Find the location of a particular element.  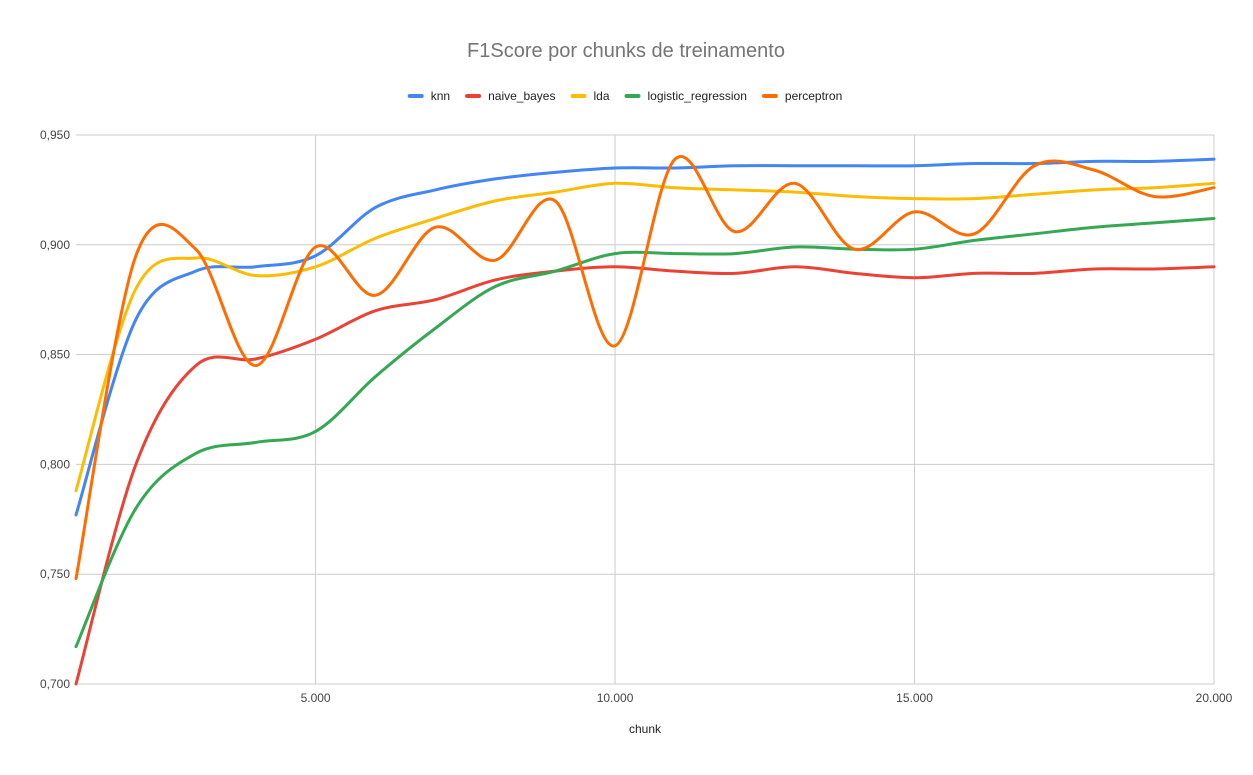

legend-item-knn: knn is located at coordinates (428, 96).